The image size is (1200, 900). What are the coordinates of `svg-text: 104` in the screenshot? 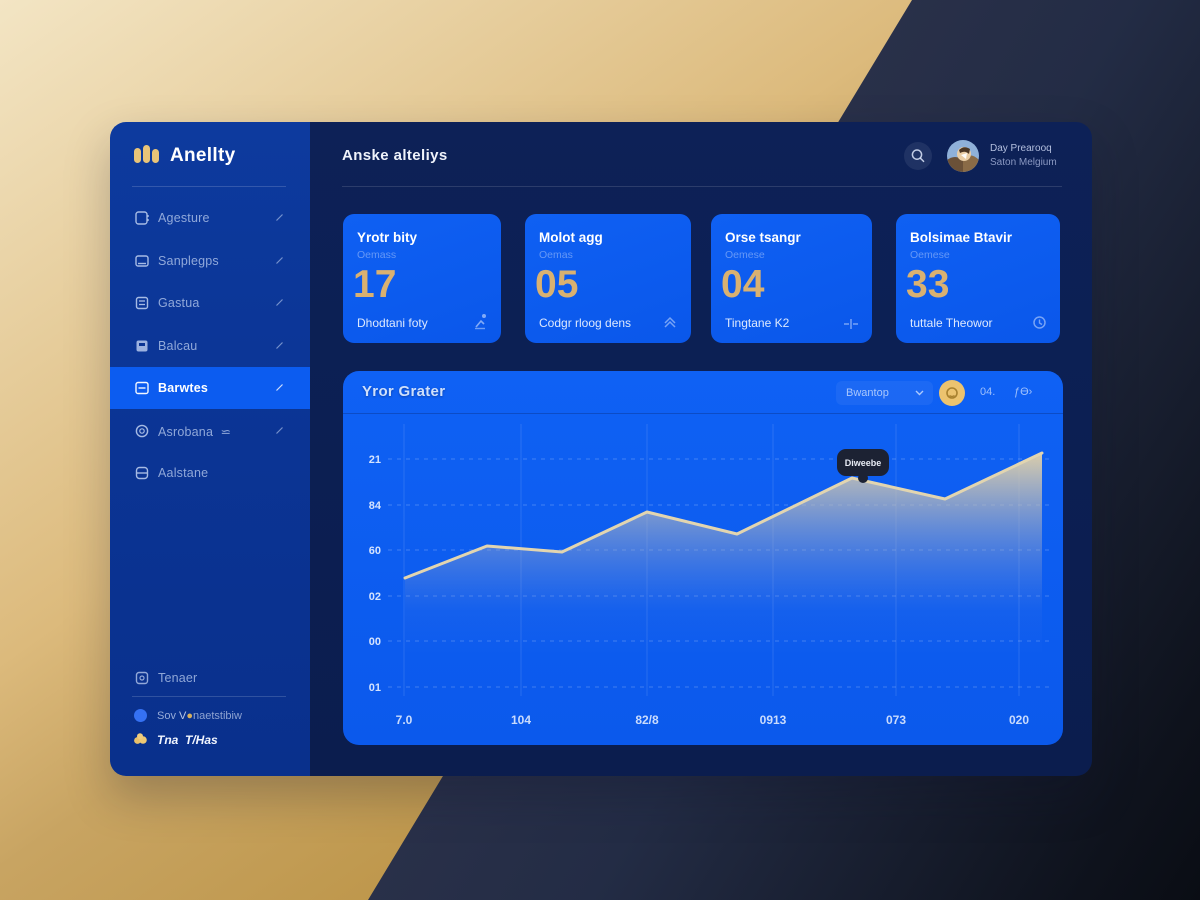 It's located at (521, 720).